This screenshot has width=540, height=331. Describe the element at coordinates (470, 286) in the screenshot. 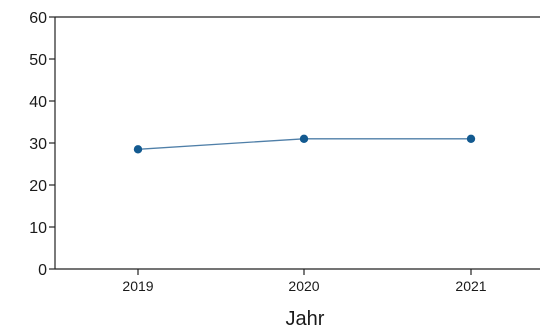

I see `x-tick-label: 2021` at that location.